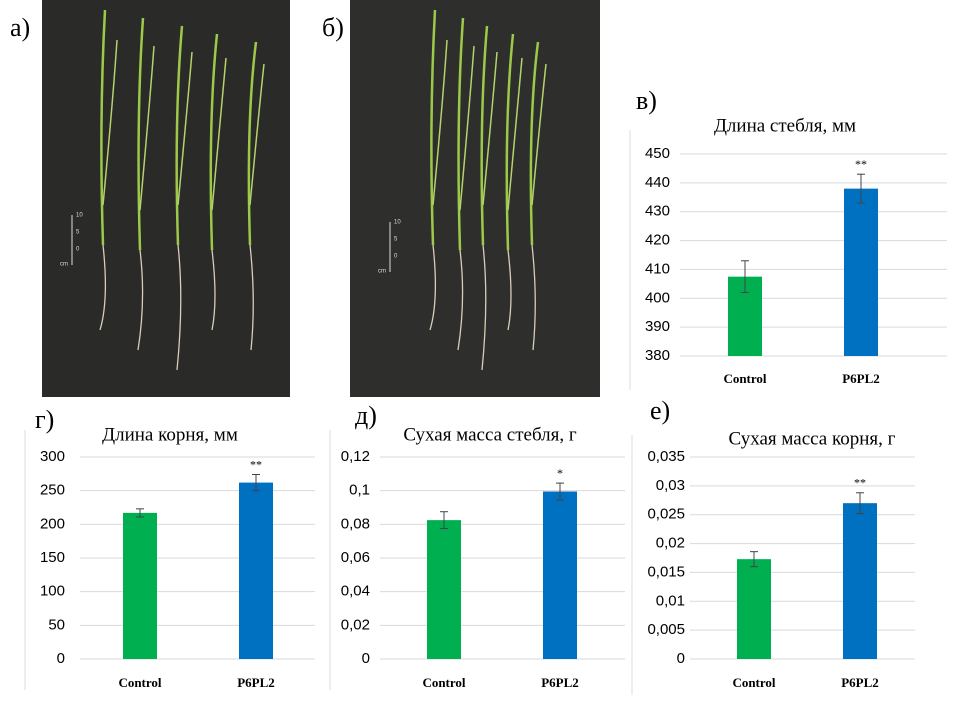  I want to click on photo, so click(475, 198).